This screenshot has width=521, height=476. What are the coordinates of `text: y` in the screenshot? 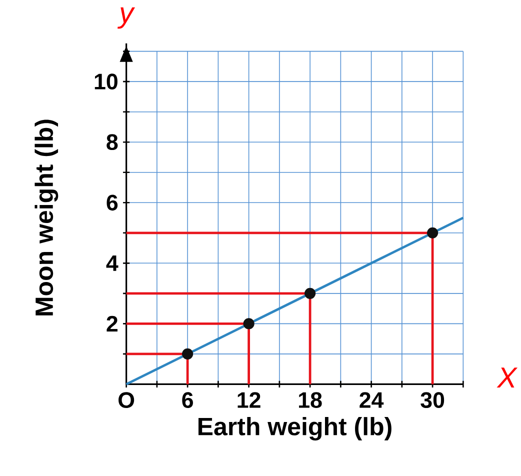 It's located at (126, 18).